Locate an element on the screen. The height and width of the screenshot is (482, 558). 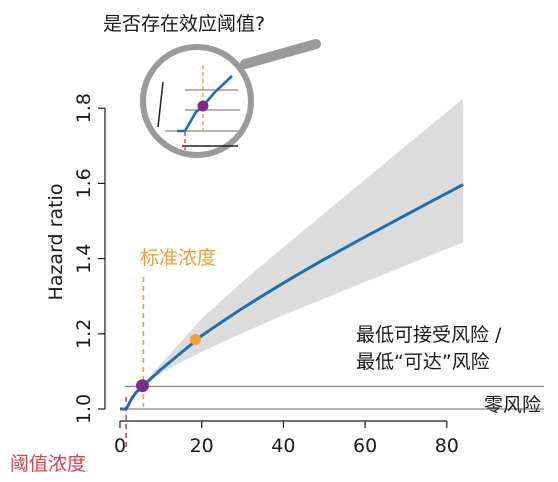
inset-y-axis is located at coordinates (160, 104).